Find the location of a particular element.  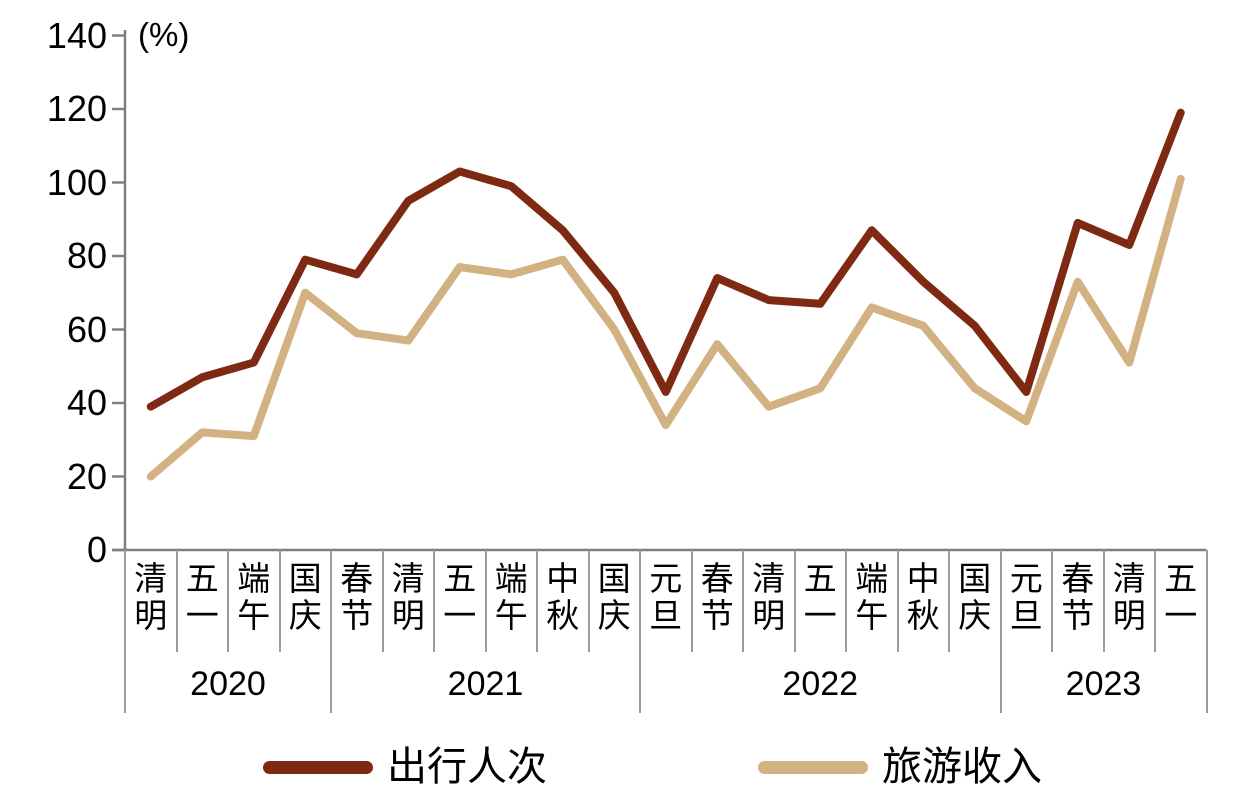

year-label: 2021 is located at coordinates (485, 684).